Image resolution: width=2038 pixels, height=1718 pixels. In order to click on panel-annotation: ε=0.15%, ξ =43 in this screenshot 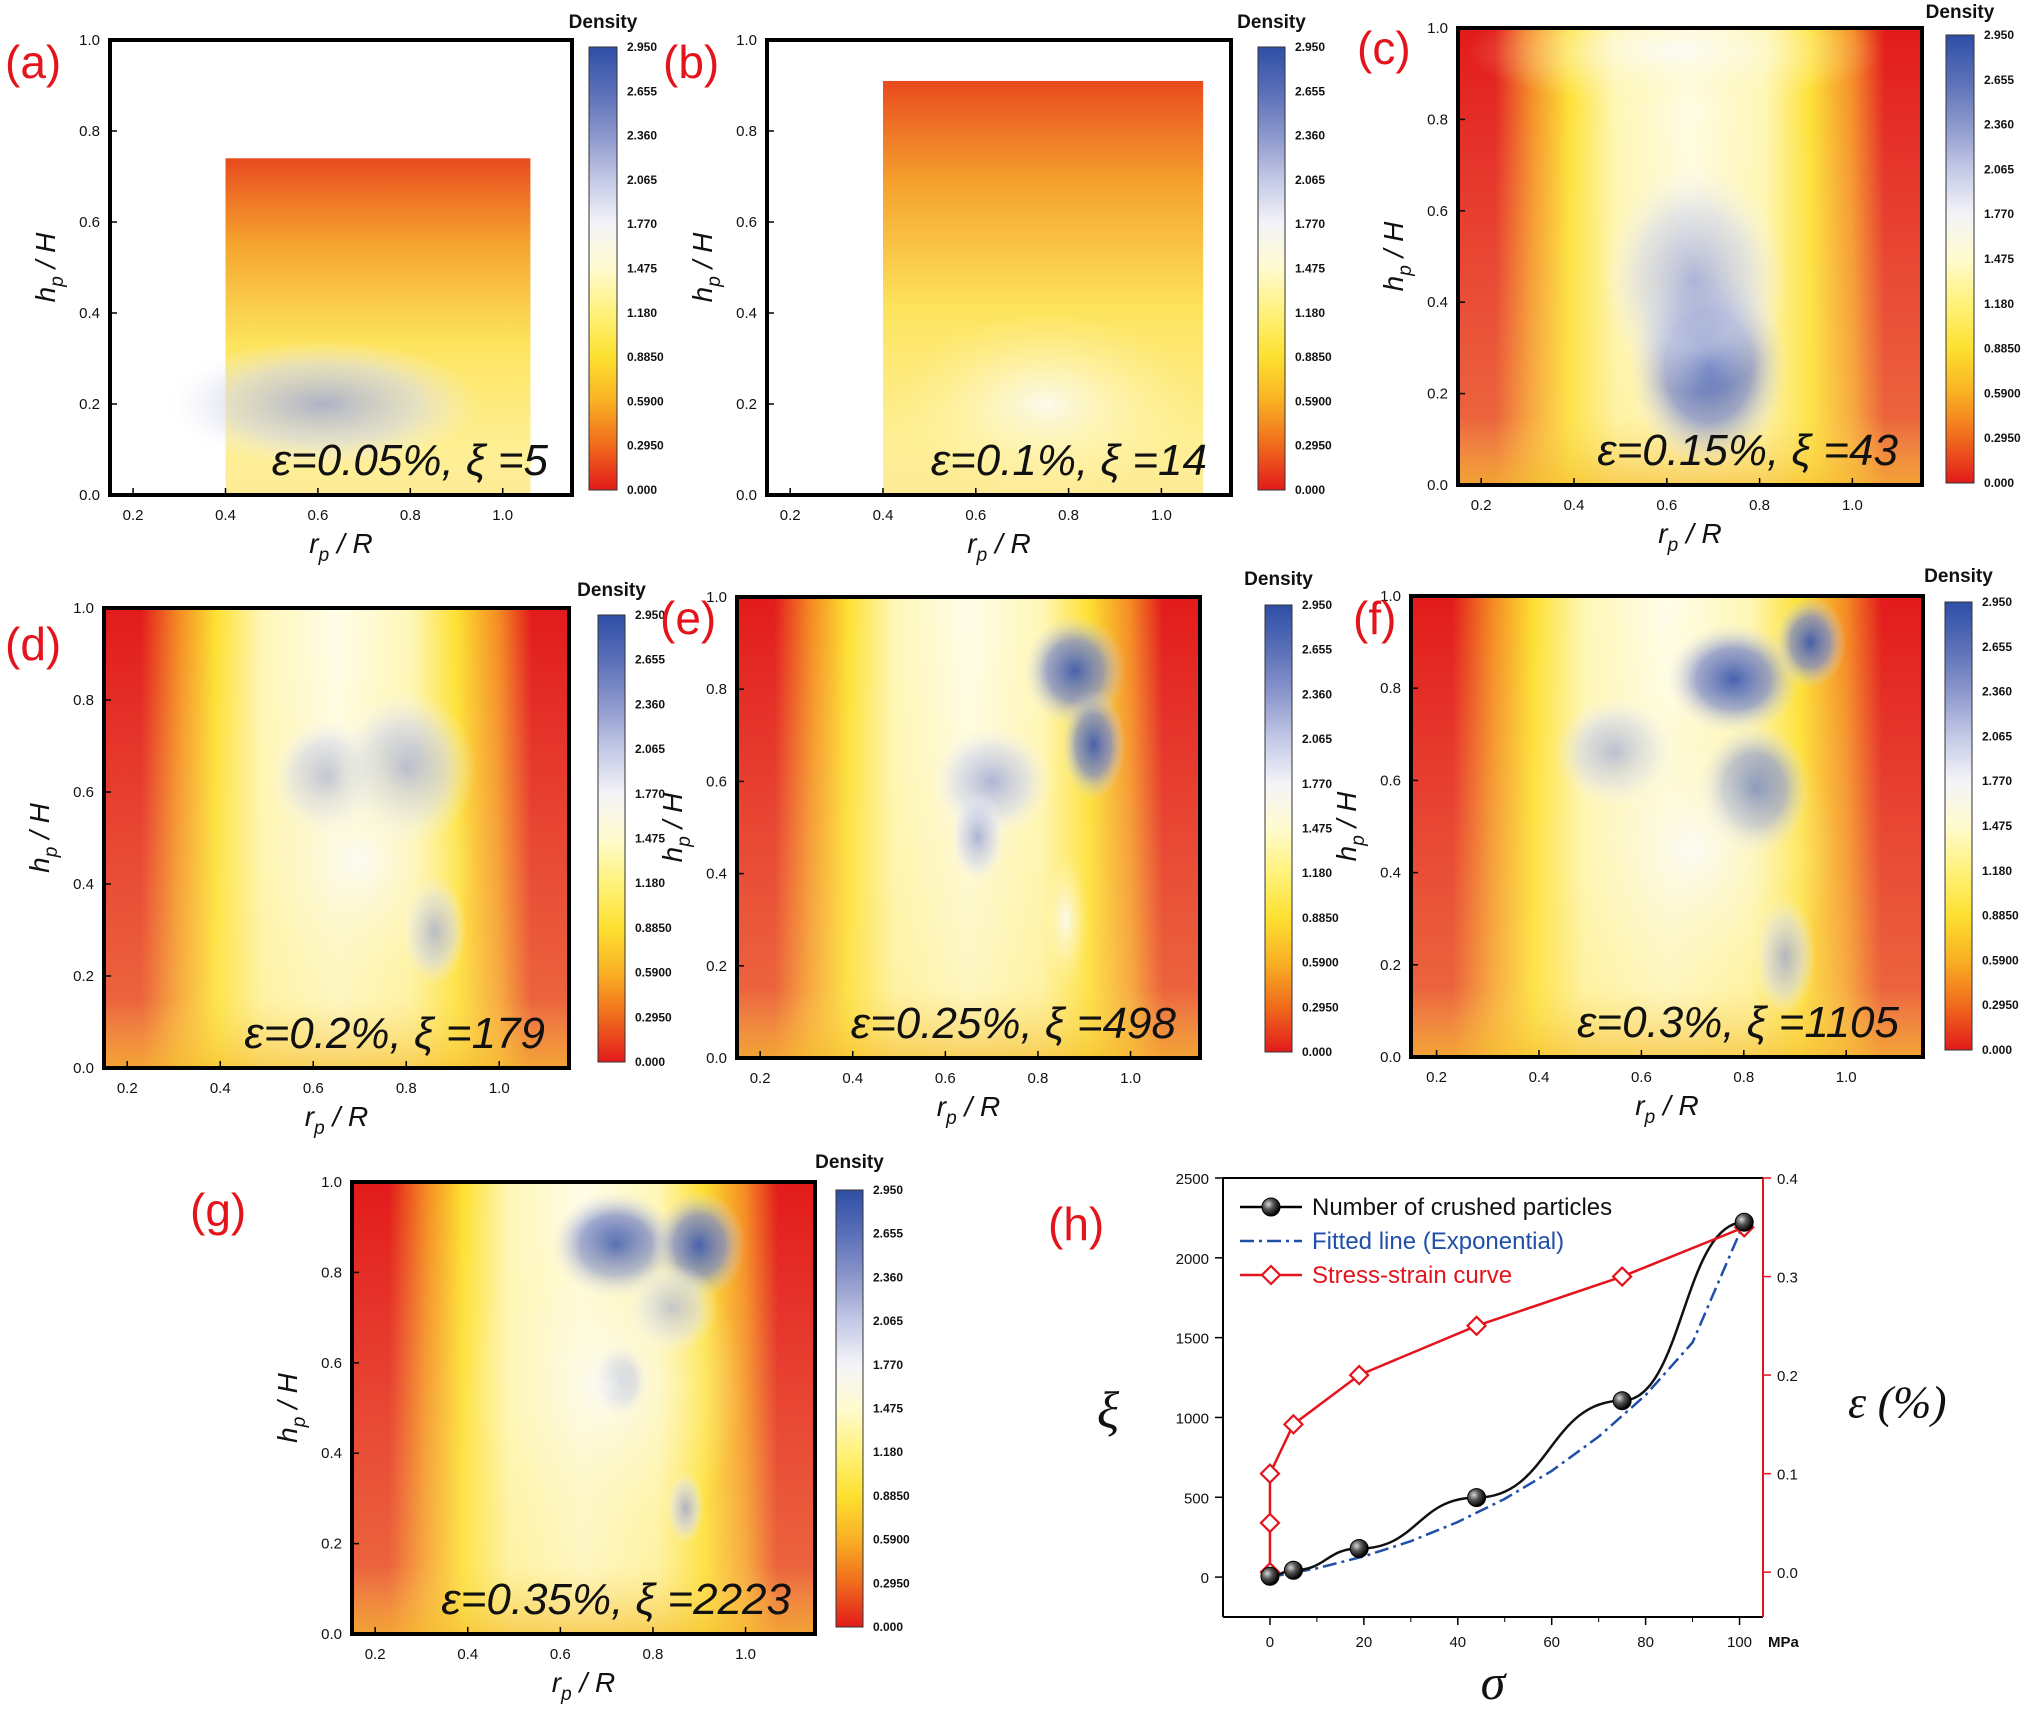, I will do `click(1747, 450)`.